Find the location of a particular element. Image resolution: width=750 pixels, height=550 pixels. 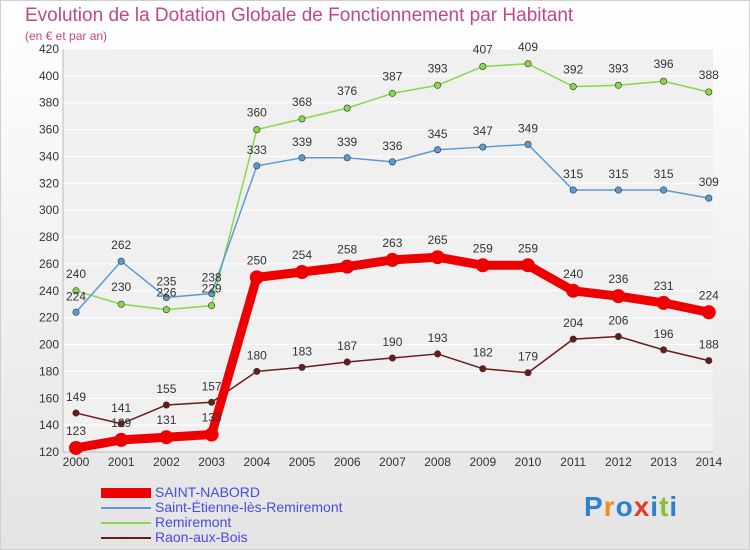

data-label: 180 is located at coordinates (257, 355).